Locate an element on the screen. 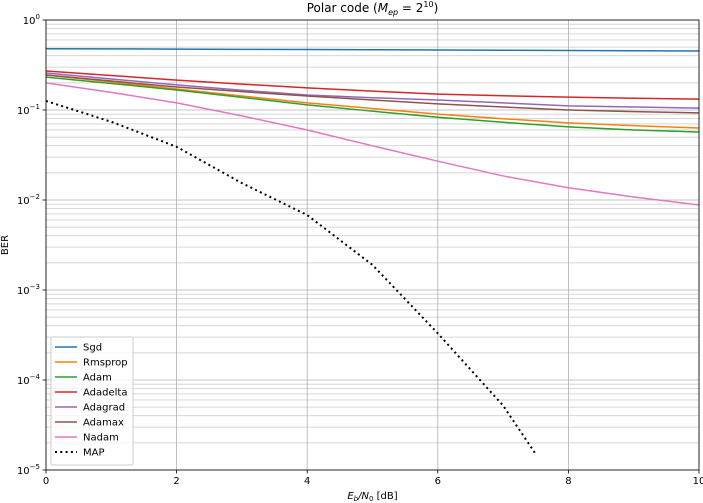  legend-label: Rmsprop is located at coordinates (105, 363).